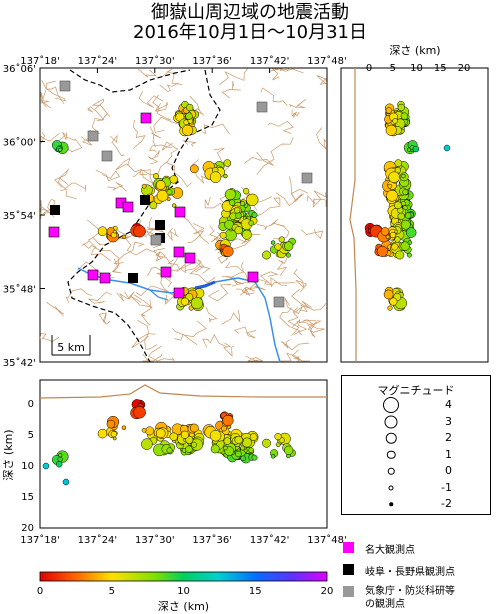 Image resolution: width=500 pixels, height=614 pixels. What do you see at coordinates (448, 421) in the screenshot?
I see `magnitude-legend-label: 3` at bounding box center [448, 421].